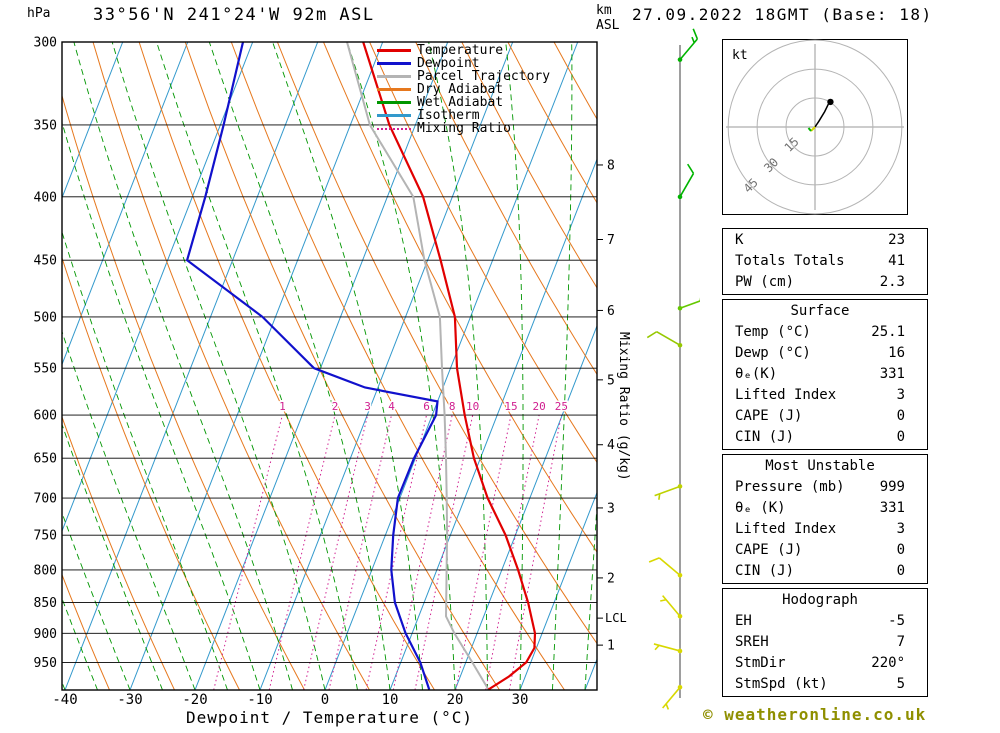 The height and width of the screenshot is (733, 1000). I want to click on table-row: StmSpd (kt) 5, so click(820, 684).